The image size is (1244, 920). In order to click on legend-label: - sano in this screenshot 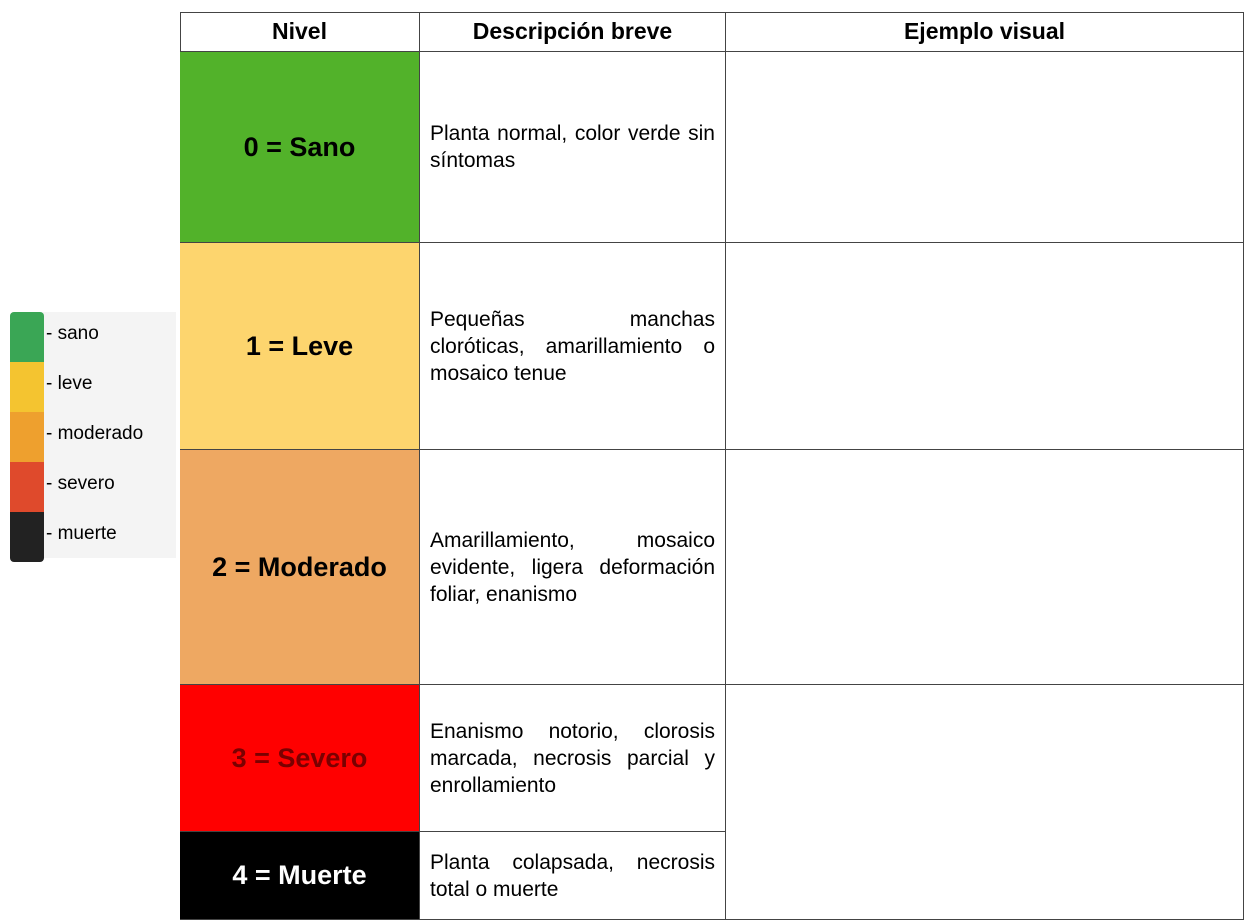, I will do `click(72, 333)`.